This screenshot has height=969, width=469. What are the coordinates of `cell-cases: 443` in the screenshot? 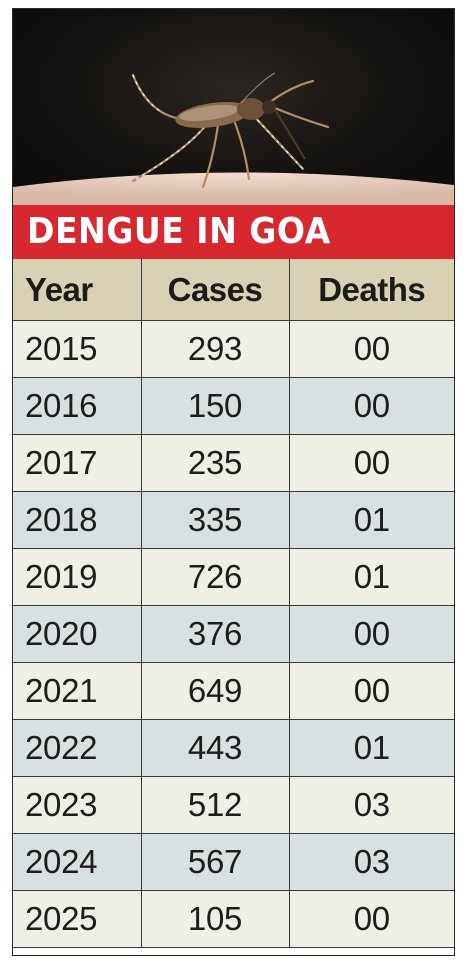 It's located at (215, 748).